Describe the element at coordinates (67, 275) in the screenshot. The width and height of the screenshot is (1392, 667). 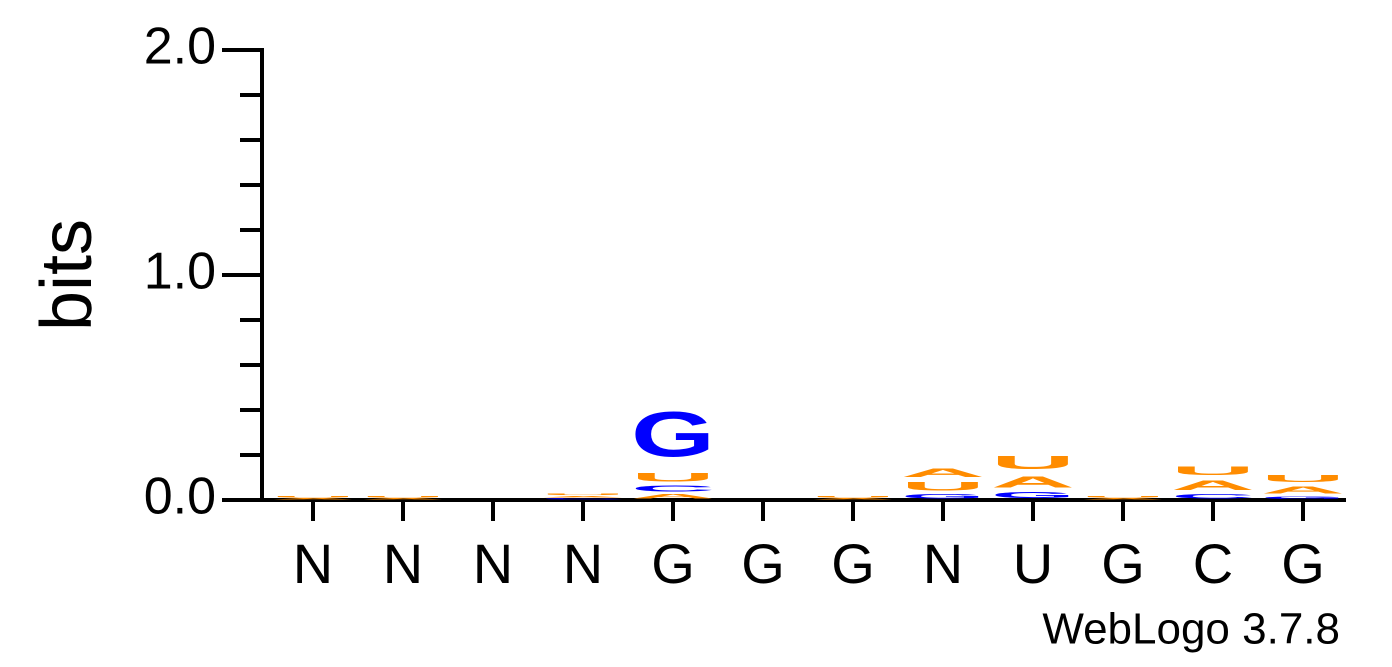
I see `y-axis-label: bits` at that location.